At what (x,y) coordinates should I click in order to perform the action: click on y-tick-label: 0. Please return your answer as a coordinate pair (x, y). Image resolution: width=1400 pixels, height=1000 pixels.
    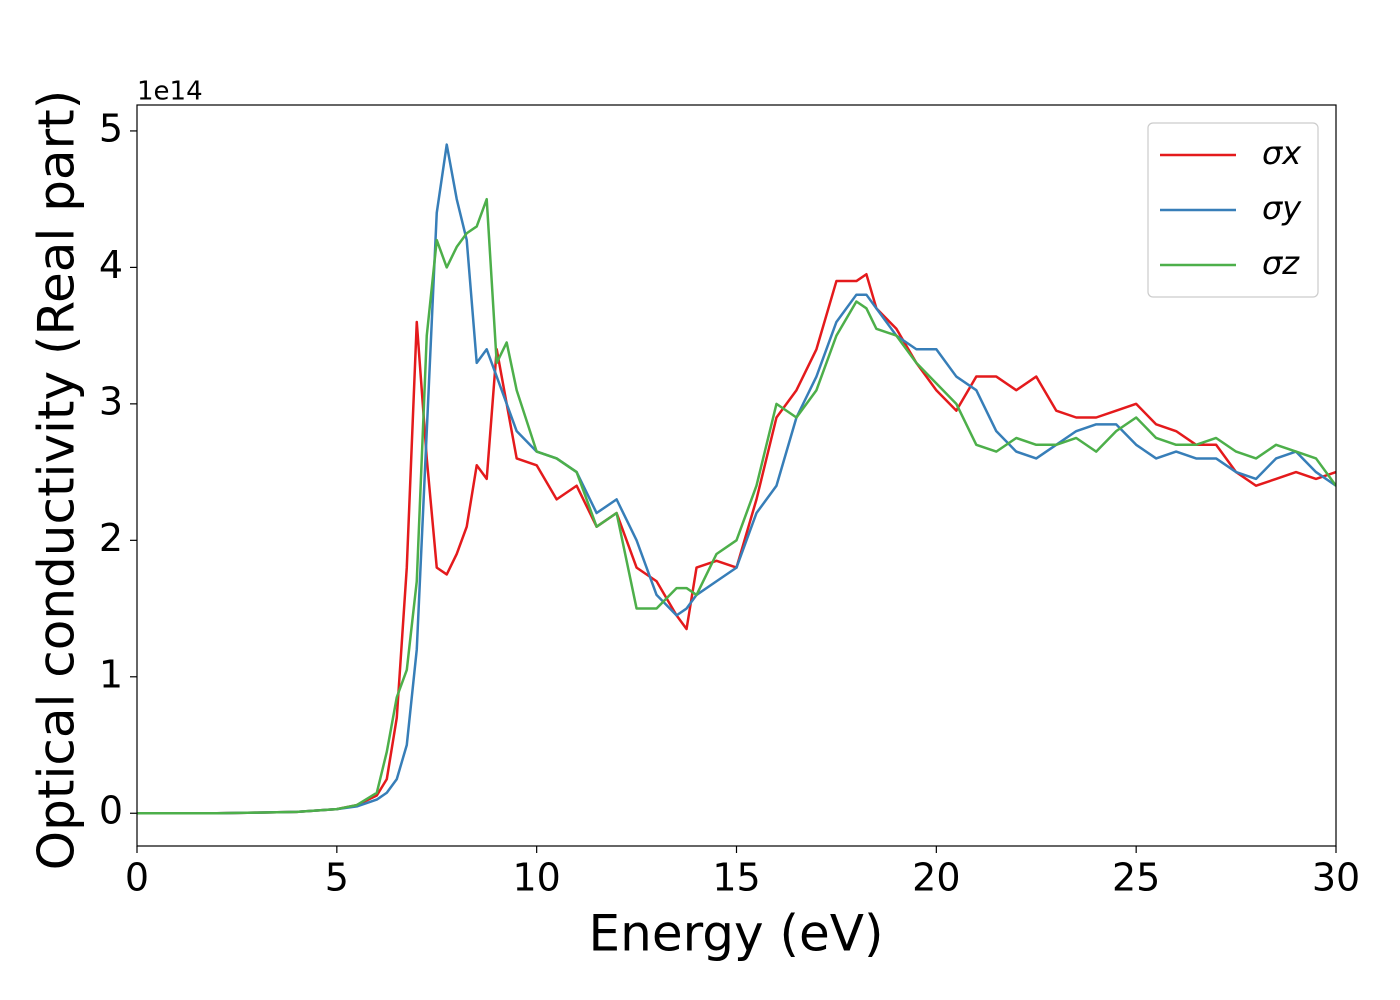
    Looking at the image, I should click on (111, 811).